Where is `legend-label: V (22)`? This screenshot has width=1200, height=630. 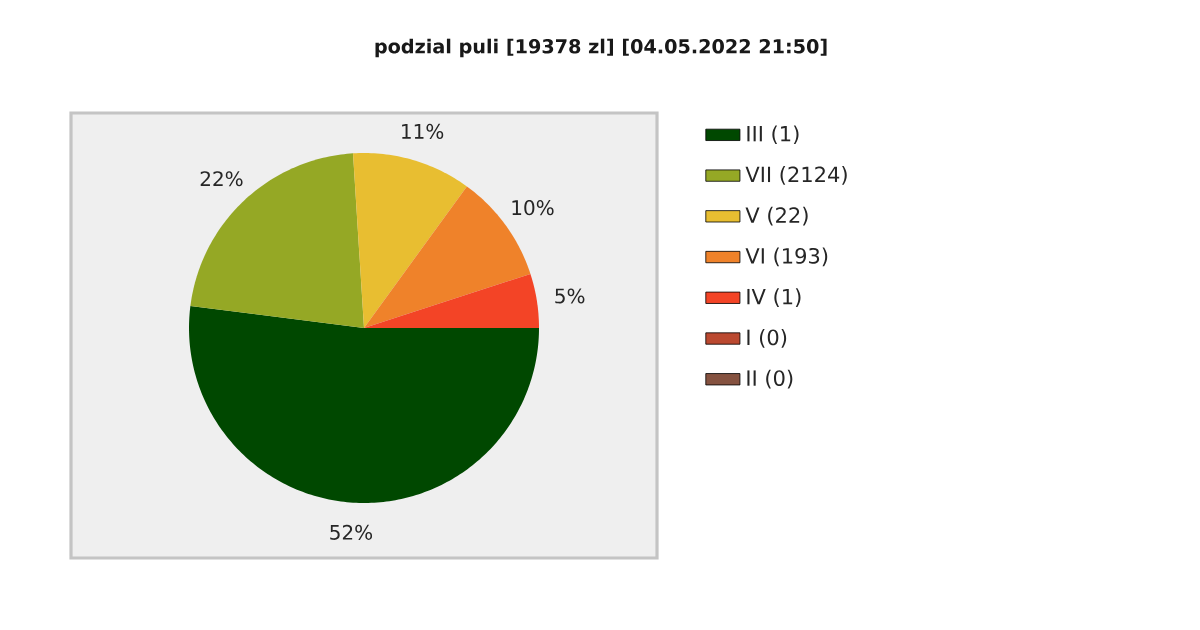 legend-label: V (22) is located at coordinates (776, 216).